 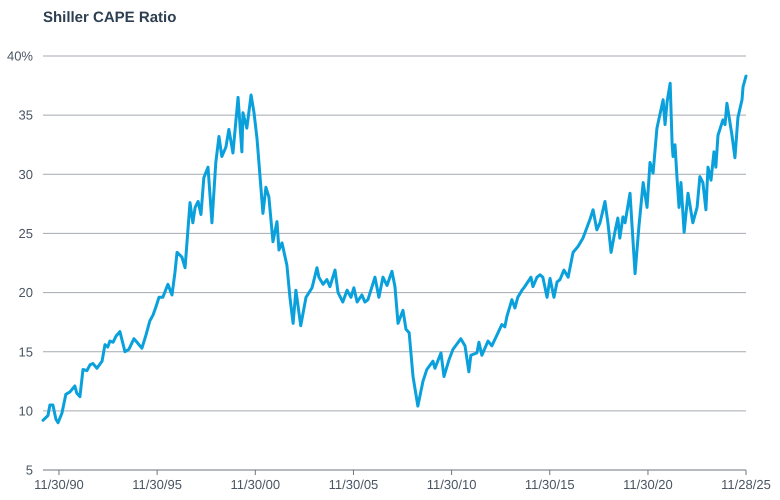 What do you see at coordinates (25, 352) in the screenshot?
I see `y-tick-label: 15` at bounding box center [25, 352].